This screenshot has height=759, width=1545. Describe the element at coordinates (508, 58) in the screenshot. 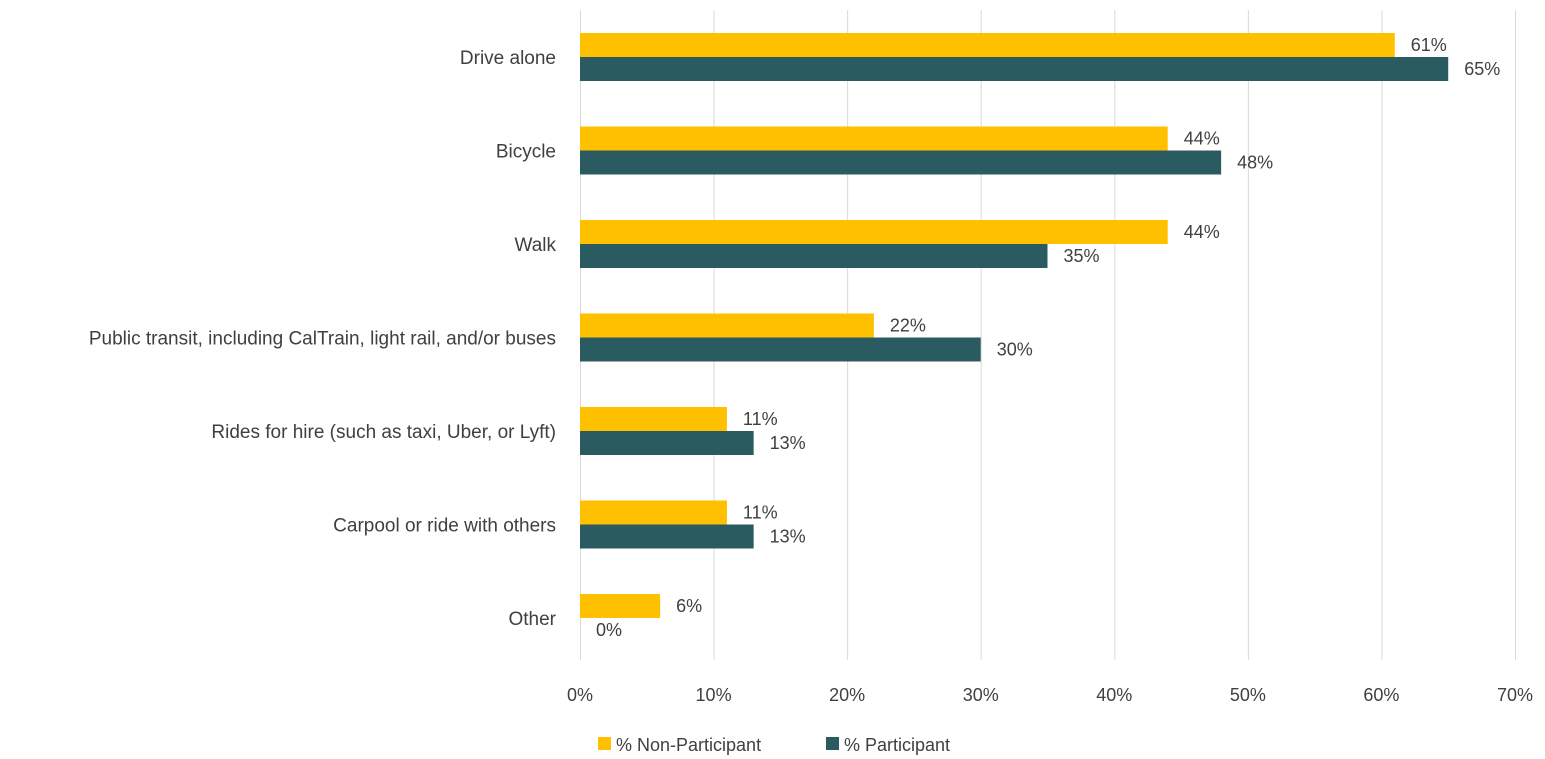

I see `category-label: Drive alone` at that location.